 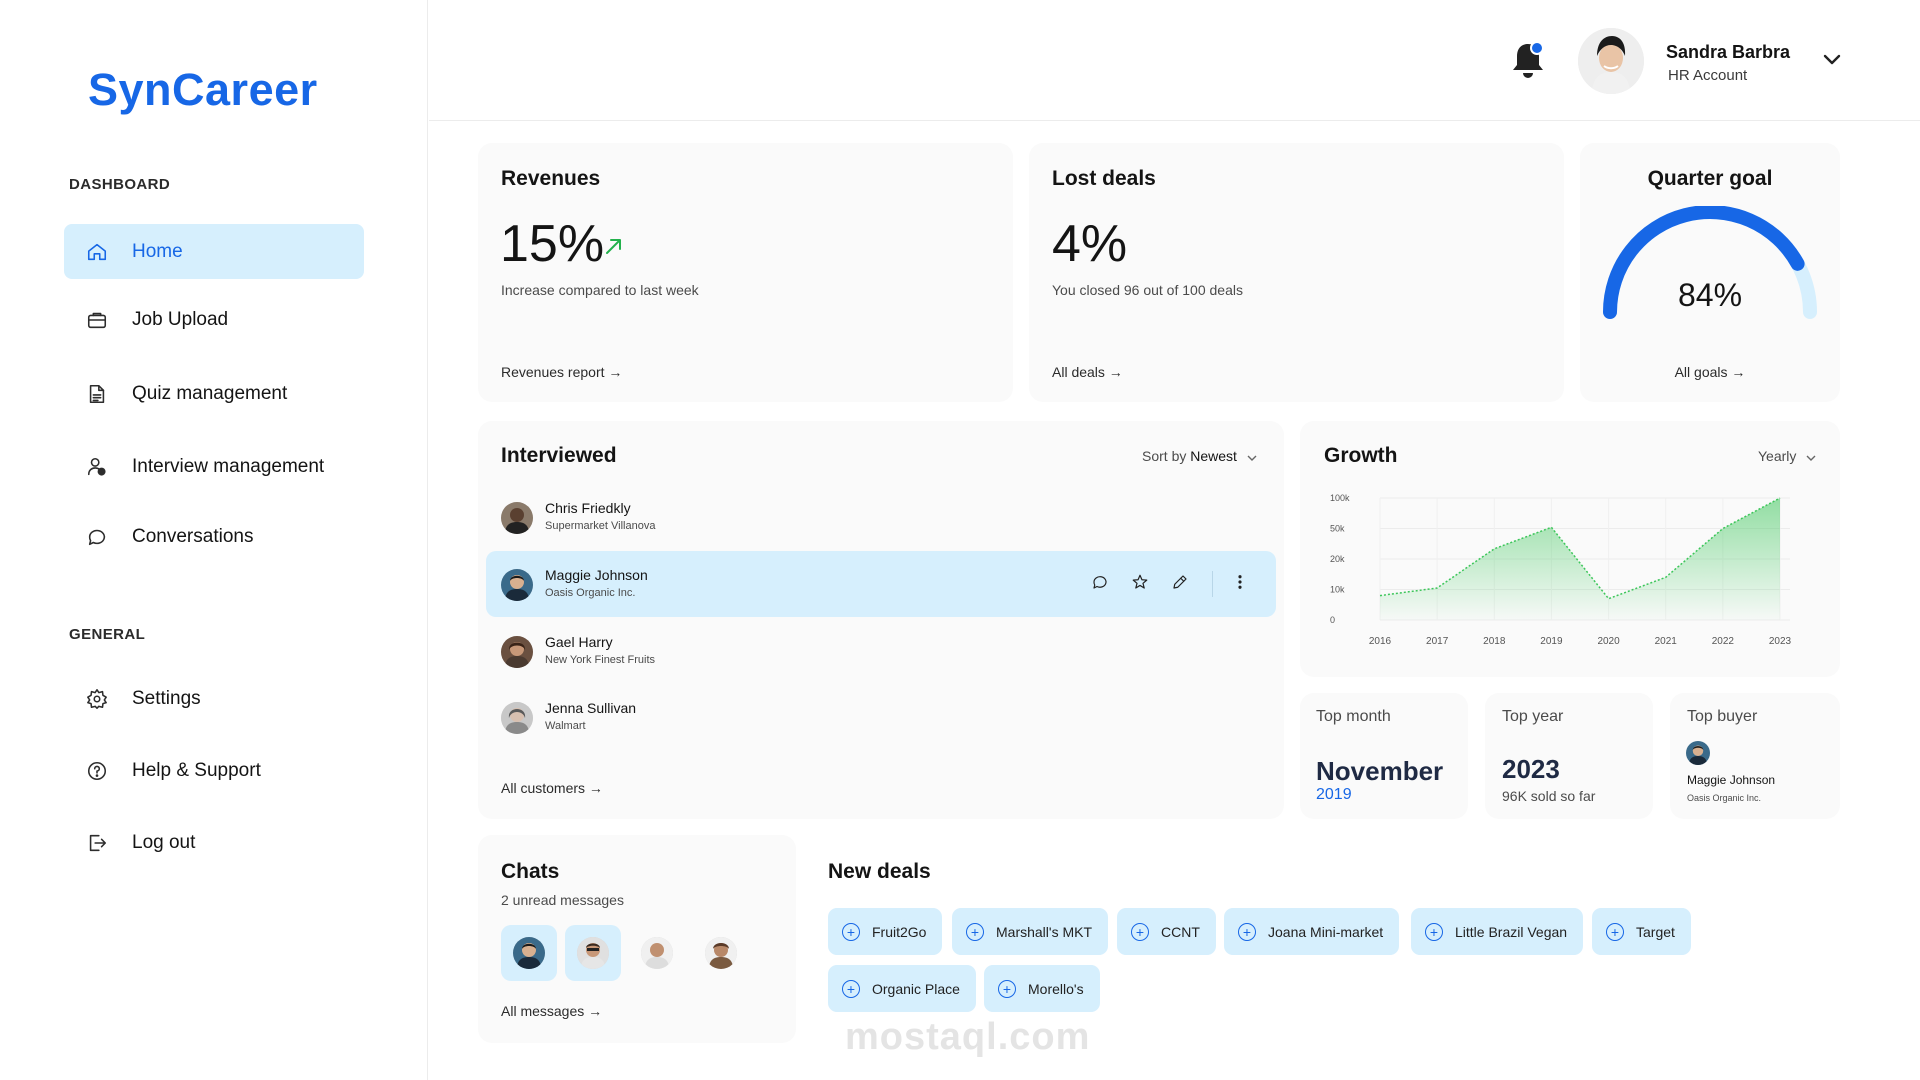 I want to click on deal-chip: + CCNT, so click(x=1166, y=931).